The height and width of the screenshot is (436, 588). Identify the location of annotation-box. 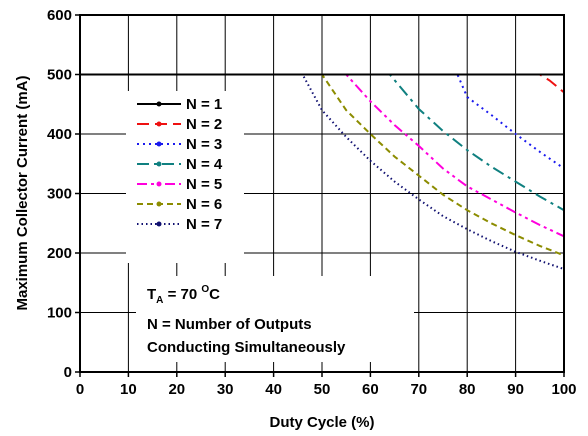
(275, 319).